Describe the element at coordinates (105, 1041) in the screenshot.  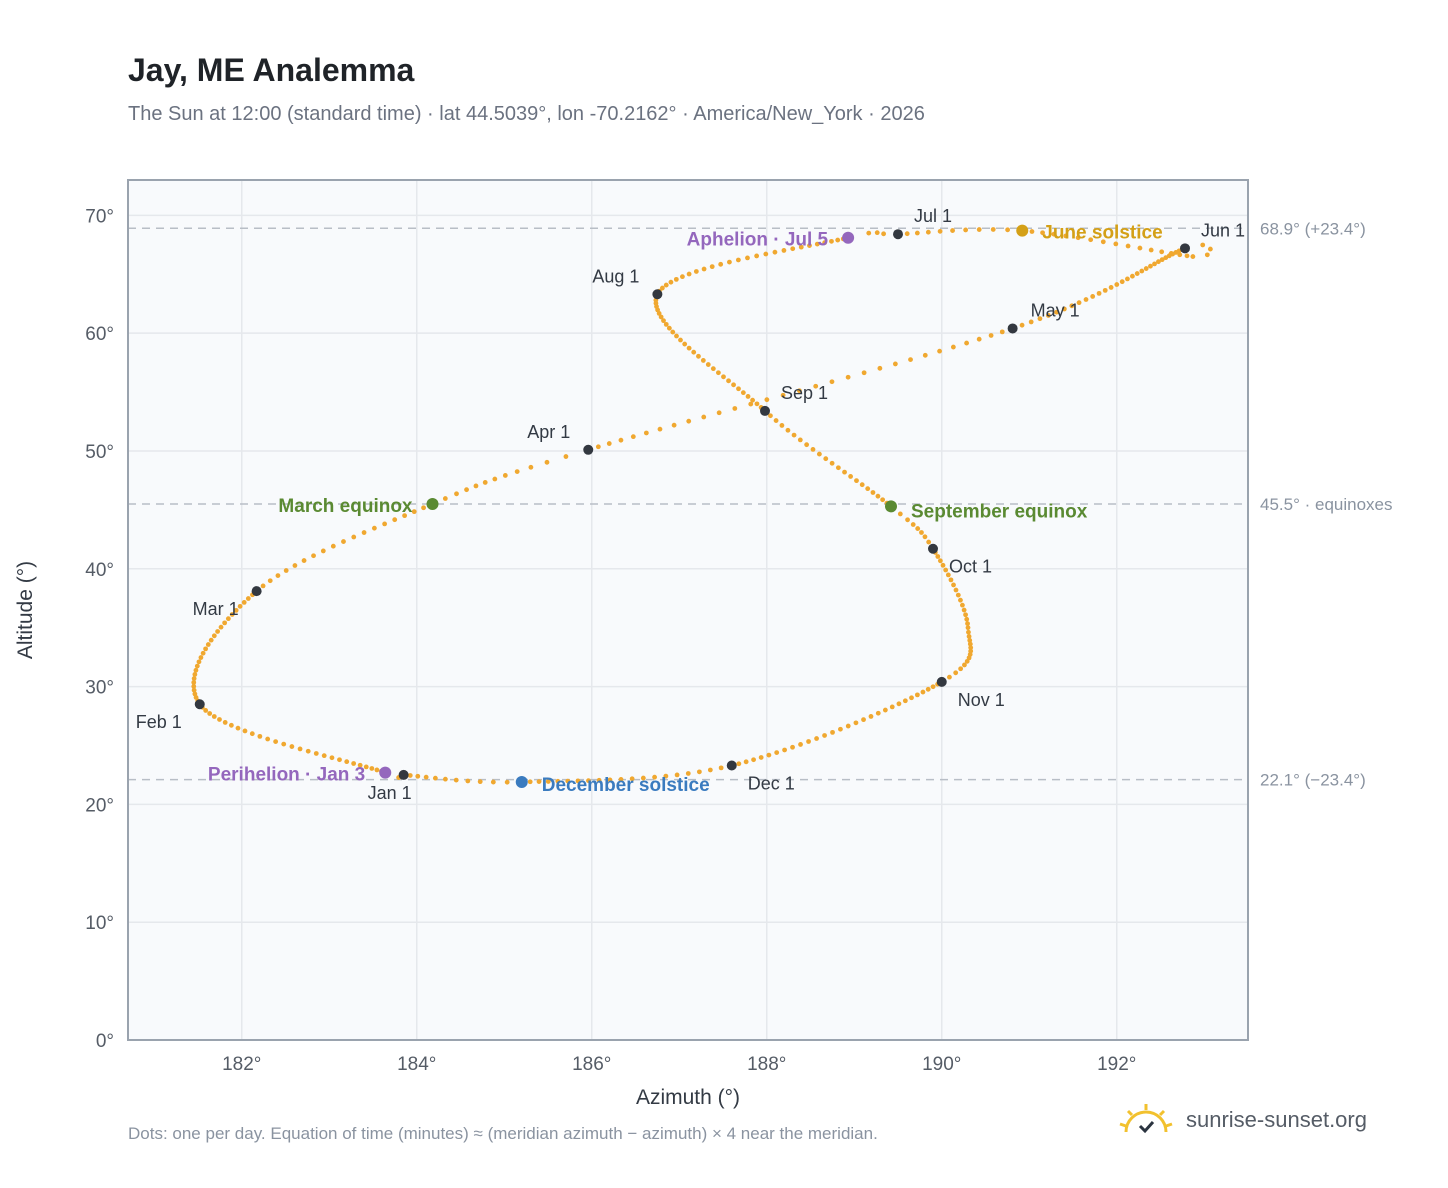
I see `y-tick-label: 0°` at that location.